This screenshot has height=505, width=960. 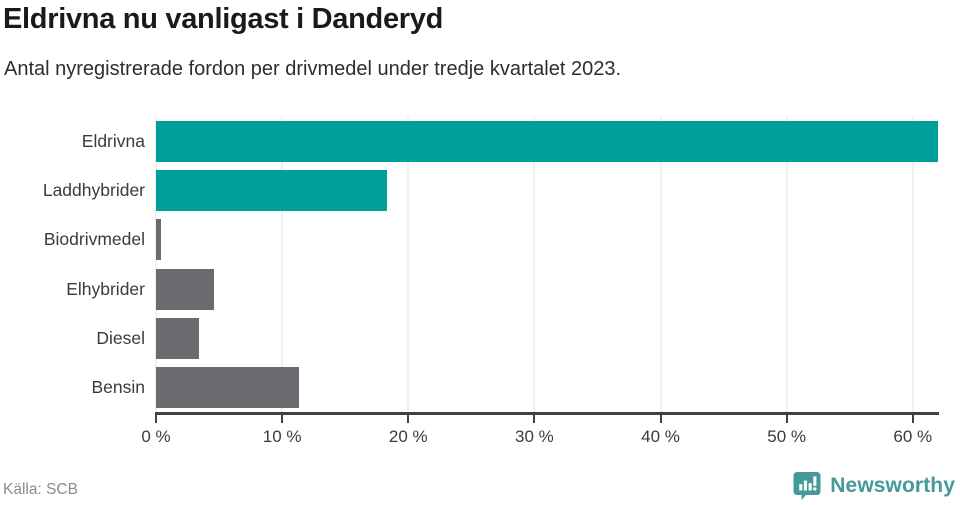 What do you see at coordinates (547, 413) in the screenshot?
I see `x-axis-line` at bounding box center [547, 413].